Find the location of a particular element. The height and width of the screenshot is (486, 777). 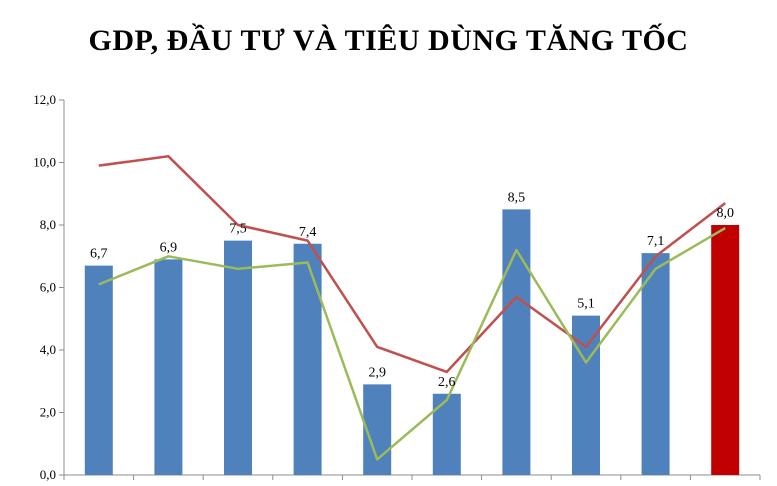

data-label: 6,9 is located at coordinates (169, 247).